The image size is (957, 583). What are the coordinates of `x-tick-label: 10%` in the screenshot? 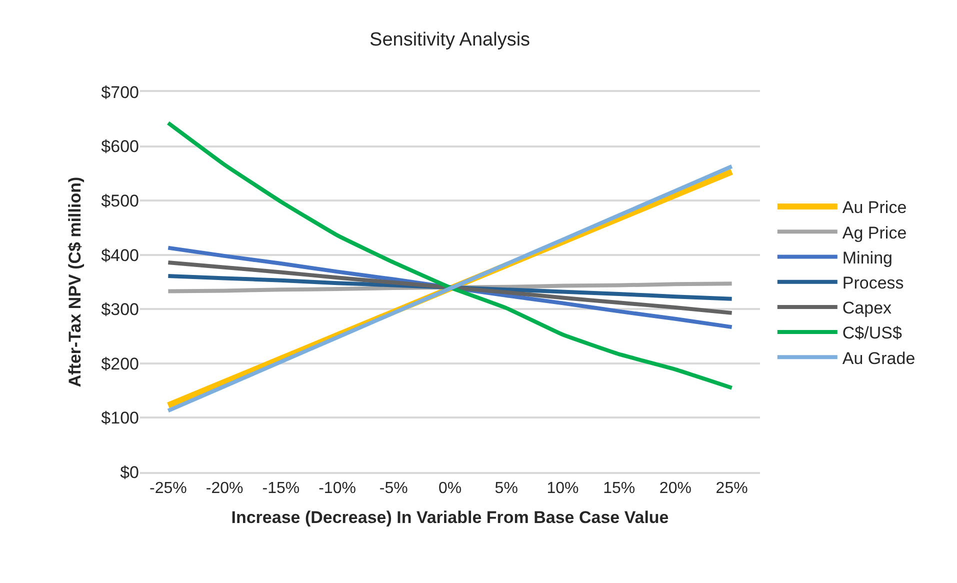 It's located at (562, 489).